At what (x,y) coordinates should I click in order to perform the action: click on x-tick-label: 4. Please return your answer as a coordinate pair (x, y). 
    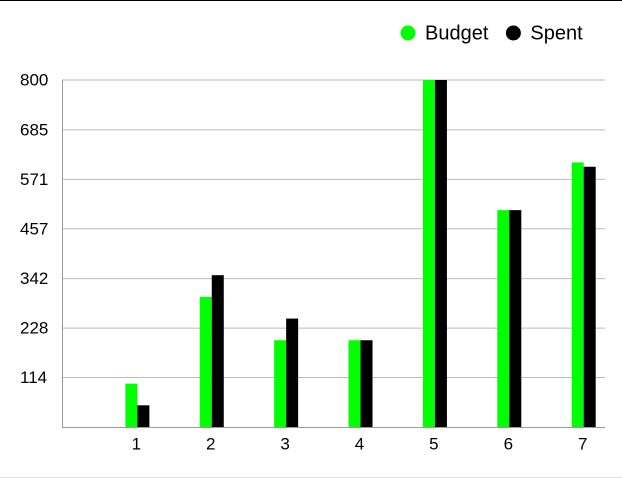
    Looking at the image, I should click on (359, 443).